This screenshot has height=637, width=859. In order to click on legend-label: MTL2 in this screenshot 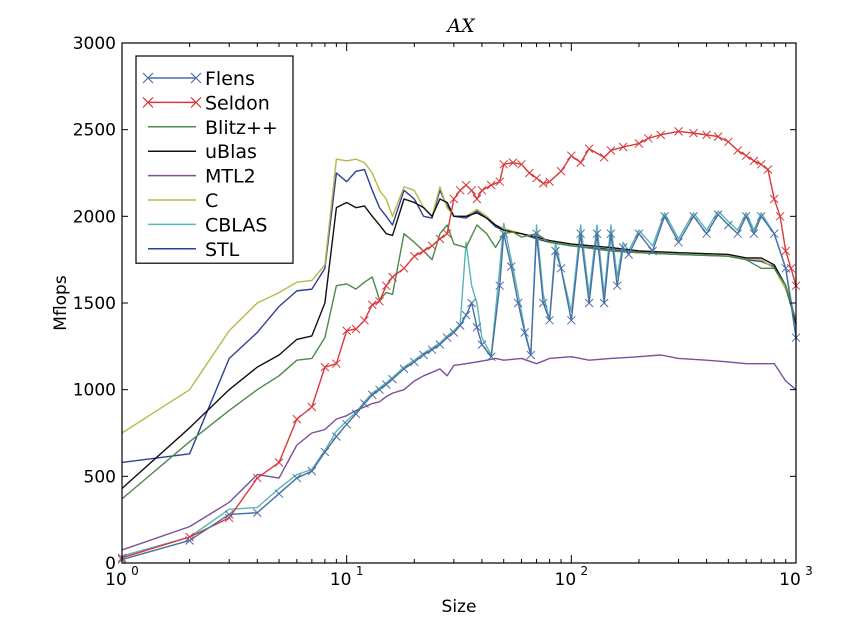, I will do `click(230, 177)`.